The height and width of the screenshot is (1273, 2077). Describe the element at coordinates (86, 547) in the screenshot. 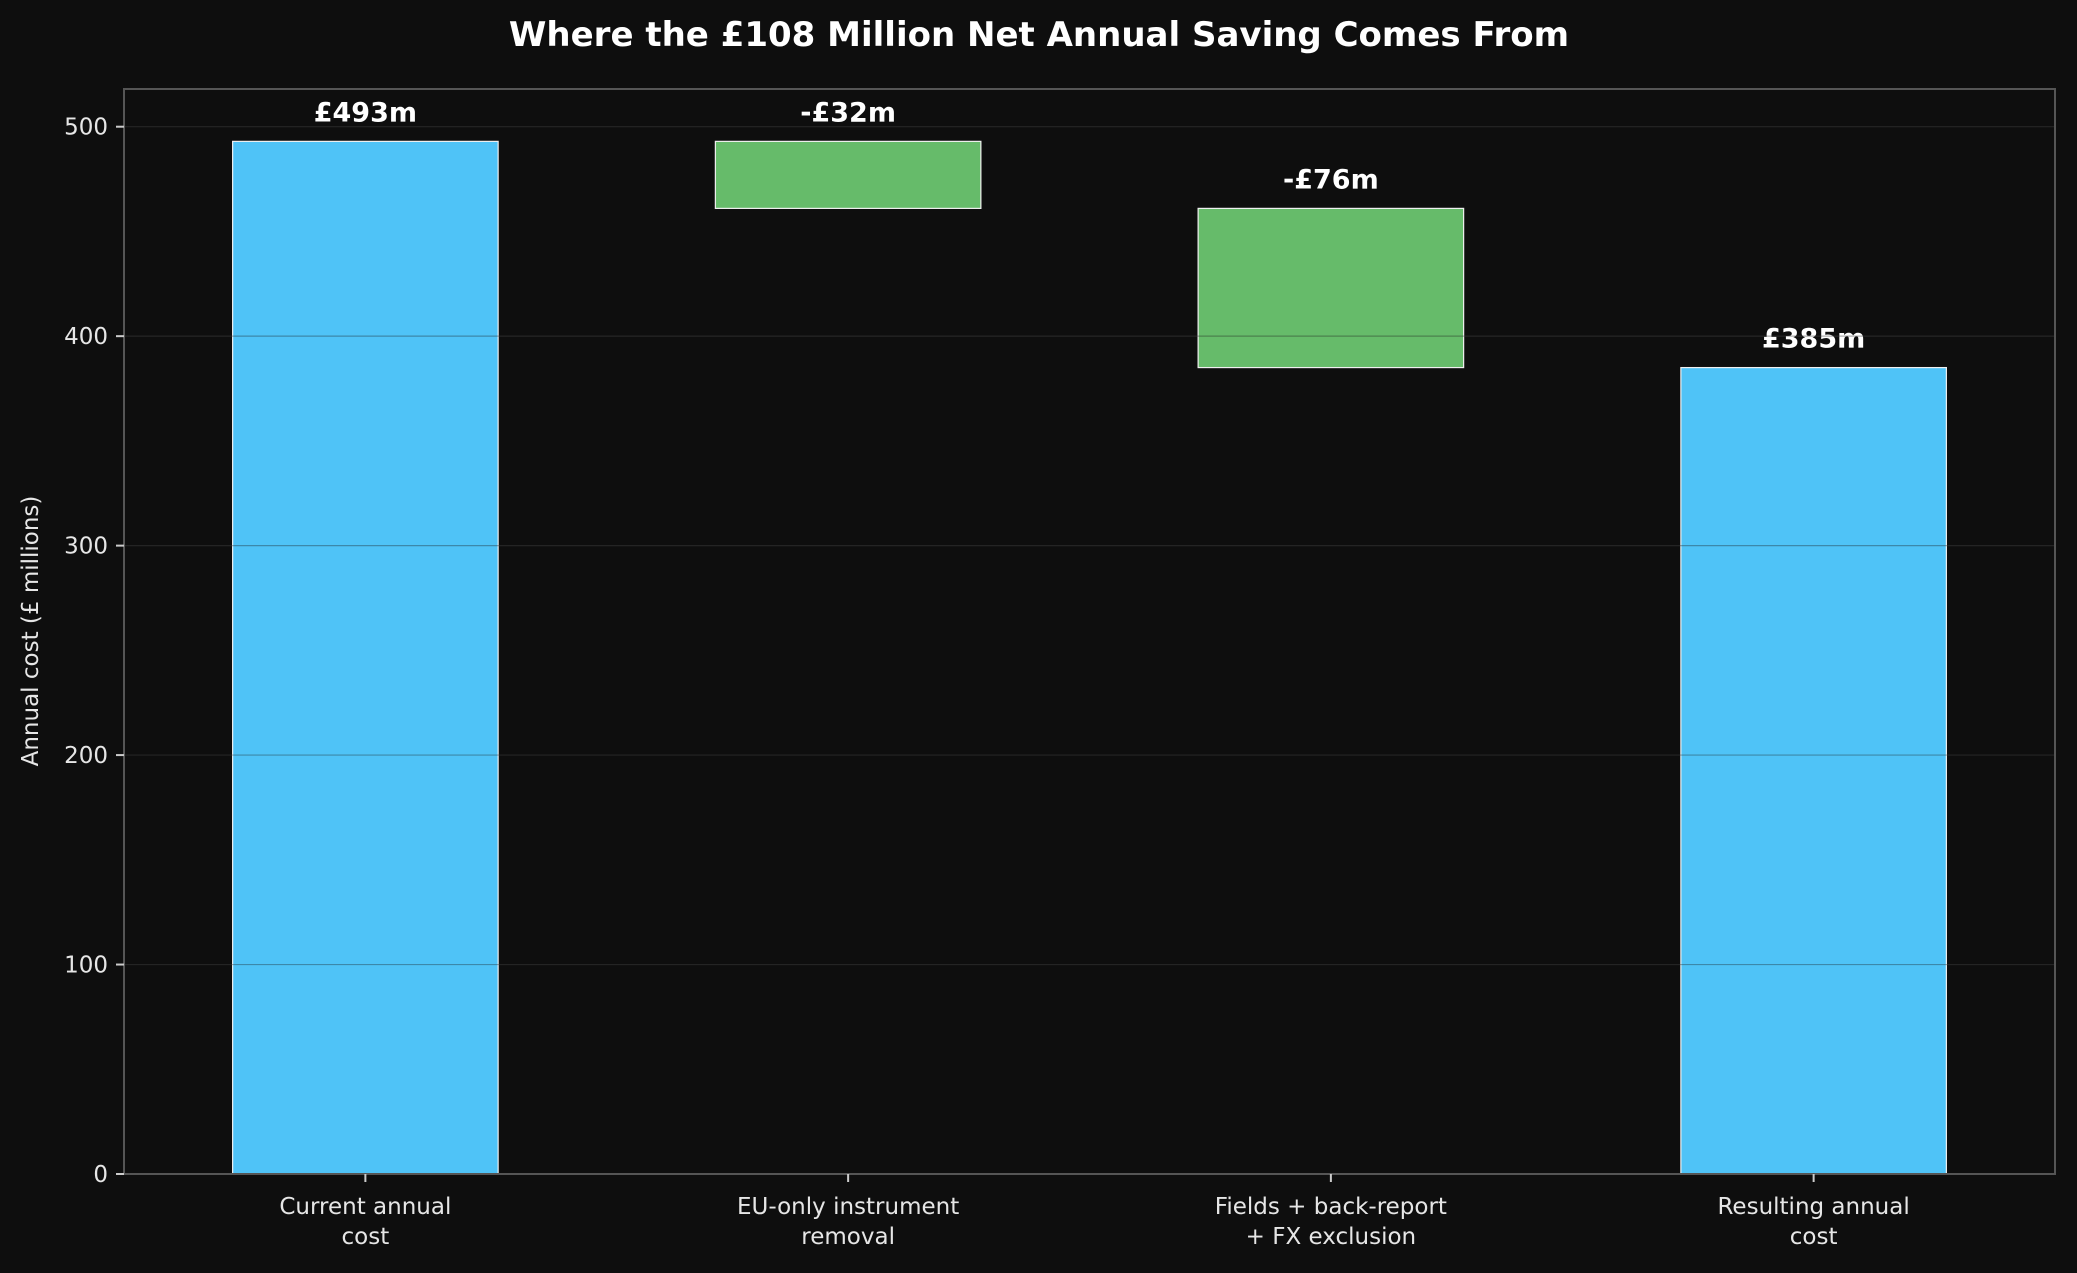

I see `y-tick-label-300: 300` at that location.